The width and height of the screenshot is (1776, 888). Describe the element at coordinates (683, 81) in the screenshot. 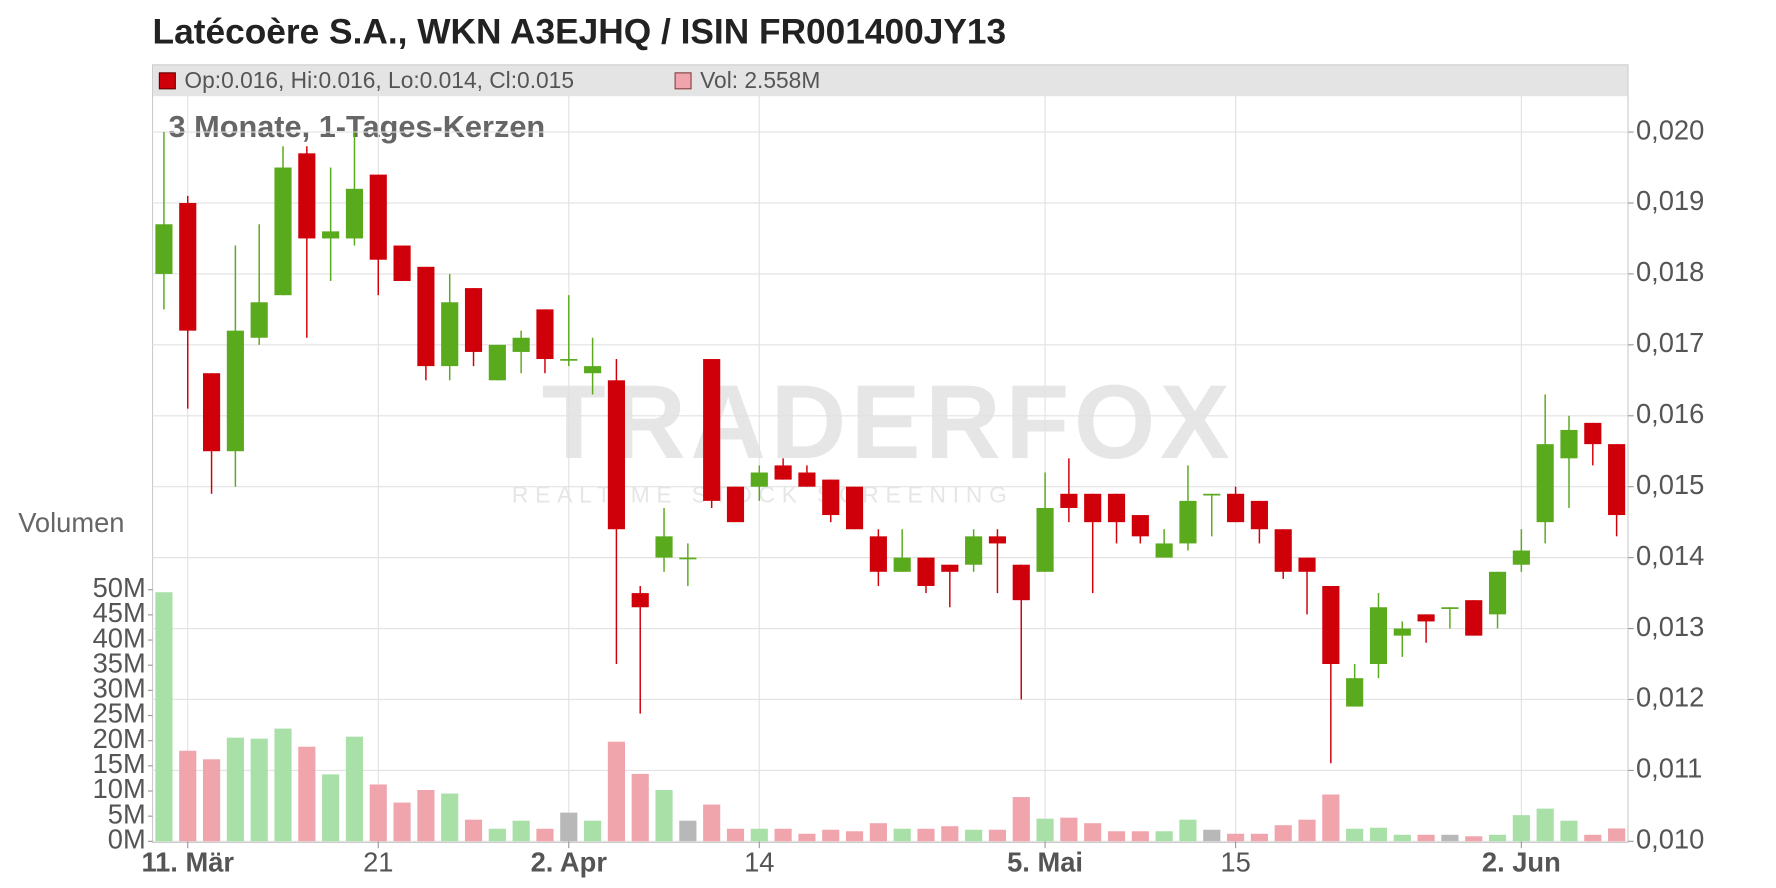

I see `legend-volume-swatch` at that location.